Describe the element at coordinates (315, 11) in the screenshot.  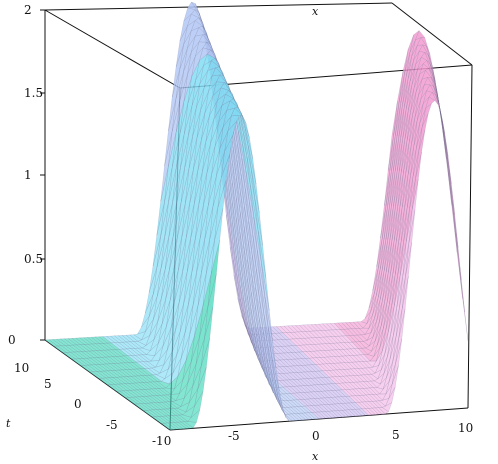
I see `x-axis-label-top: x` at that location.